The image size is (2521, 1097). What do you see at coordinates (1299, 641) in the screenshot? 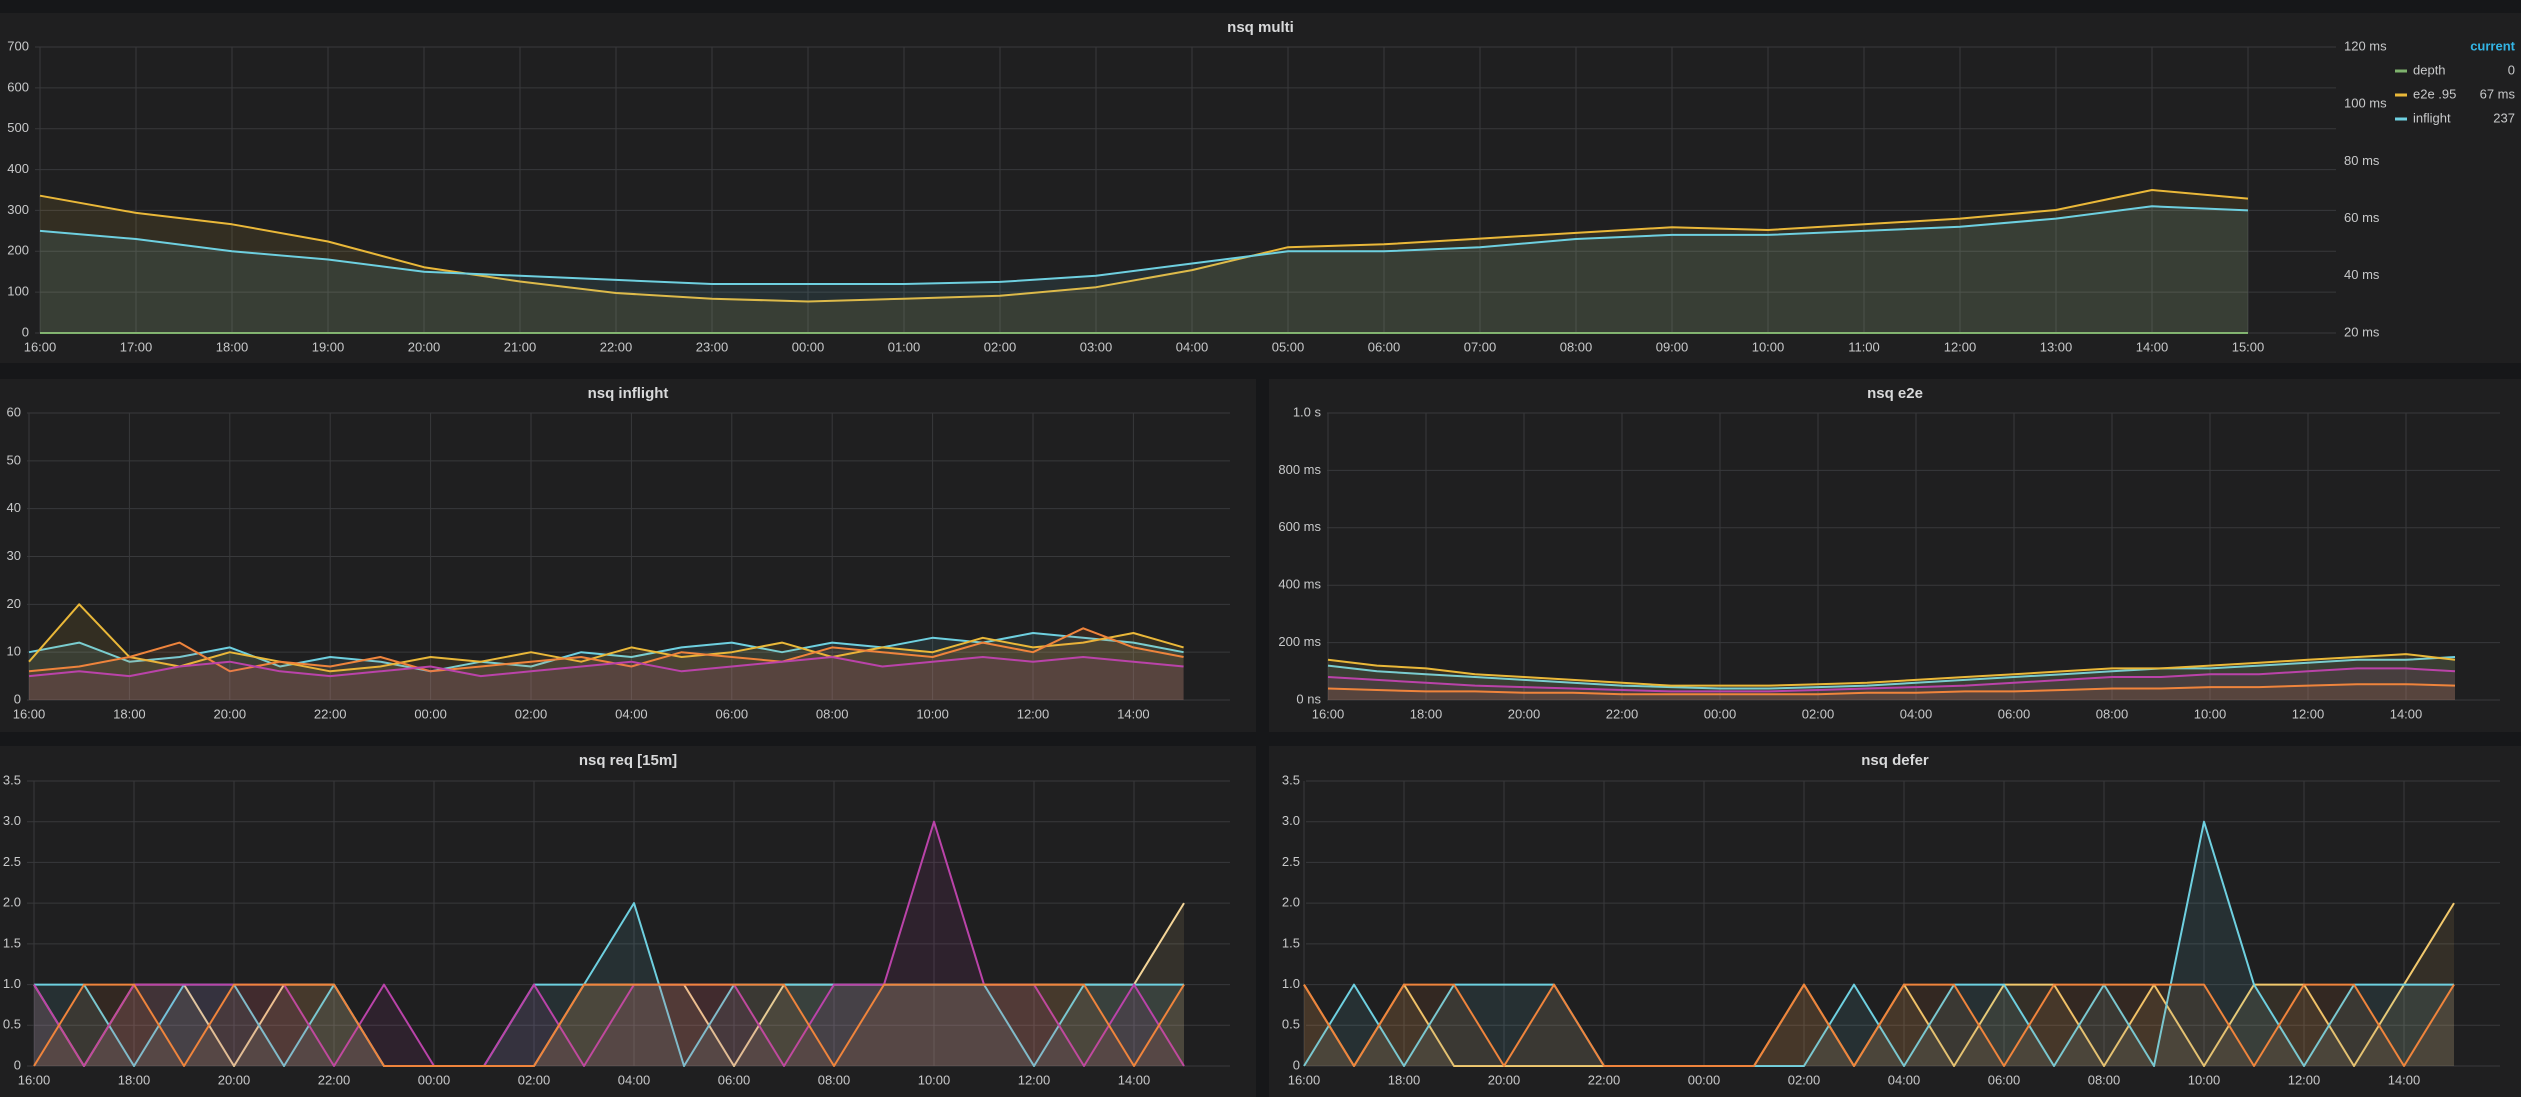
I see `y-tick-label: 200 ms` at bounding box center [1299, 641].